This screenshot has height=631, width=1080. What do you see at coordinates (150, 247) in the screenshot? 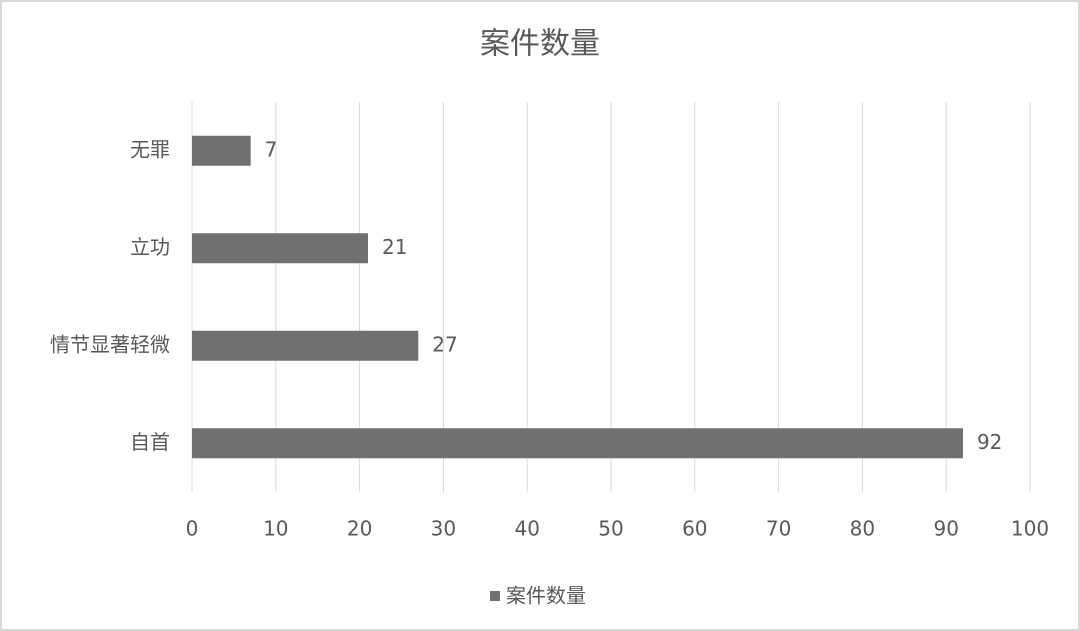
I see `y-tick-label: 立功` at bounding box center [150, 247].